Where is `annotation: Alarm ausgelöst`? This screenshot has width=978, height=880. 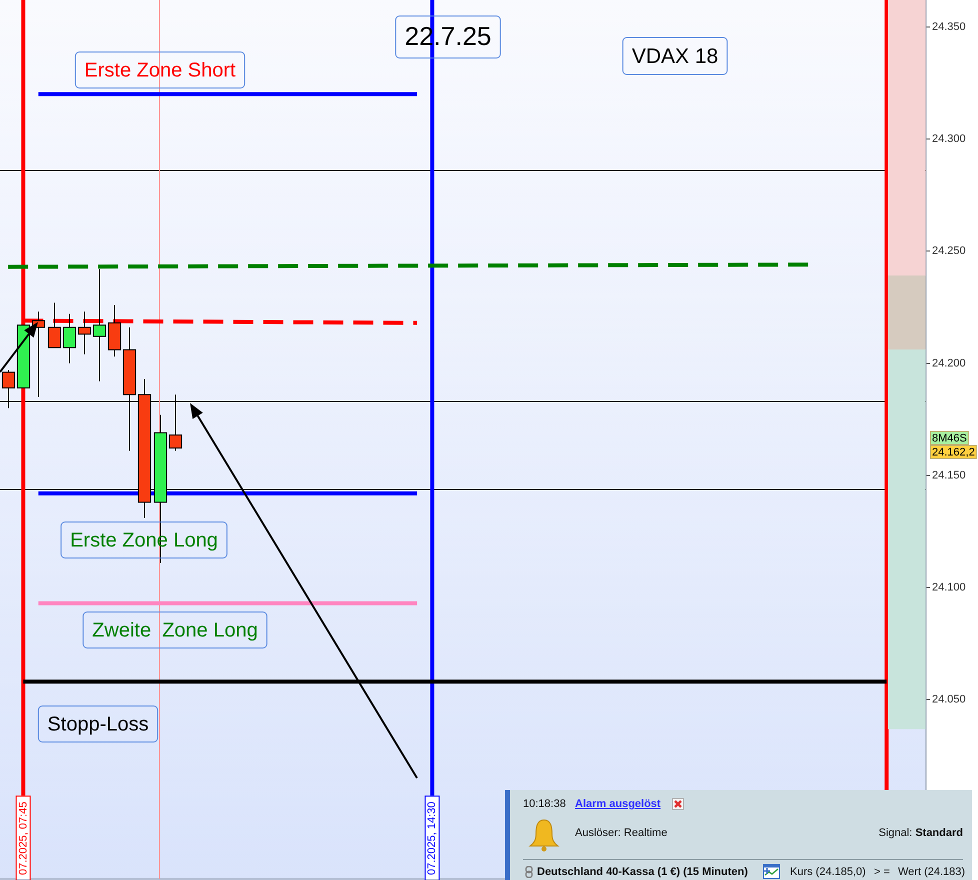
annotation: Alarm ausgelöst is located at coordinates (618, 804).